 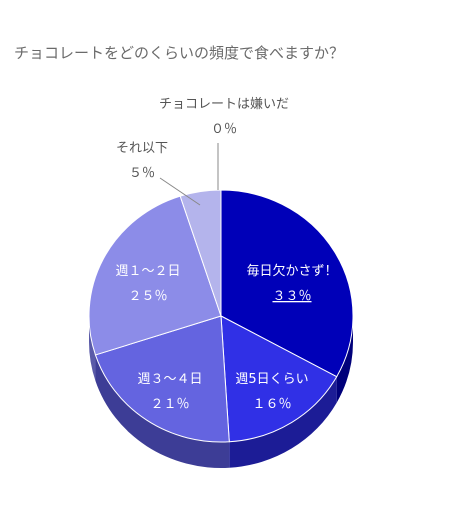 What do you see at coordinates (291, 271) in the screenshot?
I see `slice-label-0: 毎日欠かさず！` at bounding box center [291, 271].